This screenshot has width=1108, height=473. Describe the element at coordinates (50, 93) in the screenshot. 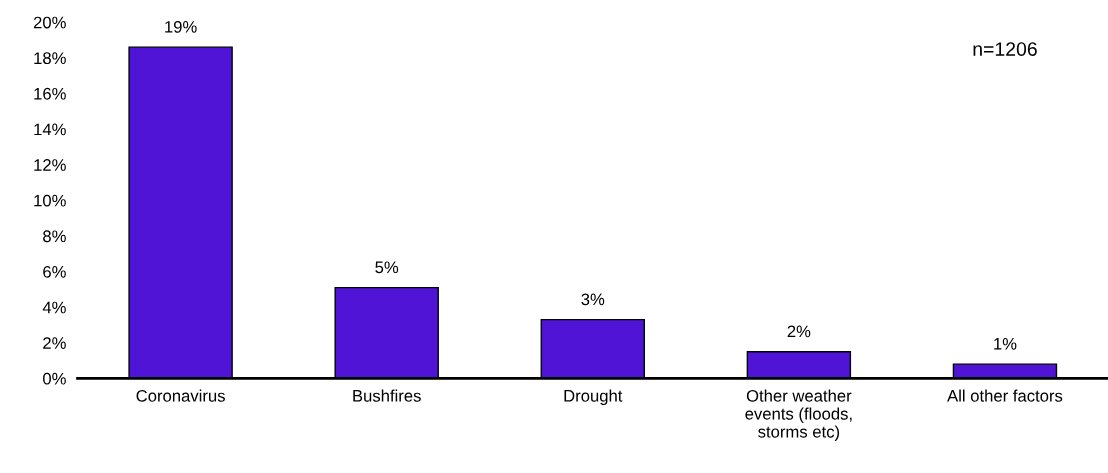

I see `y-tick-label: 16%` at that location.